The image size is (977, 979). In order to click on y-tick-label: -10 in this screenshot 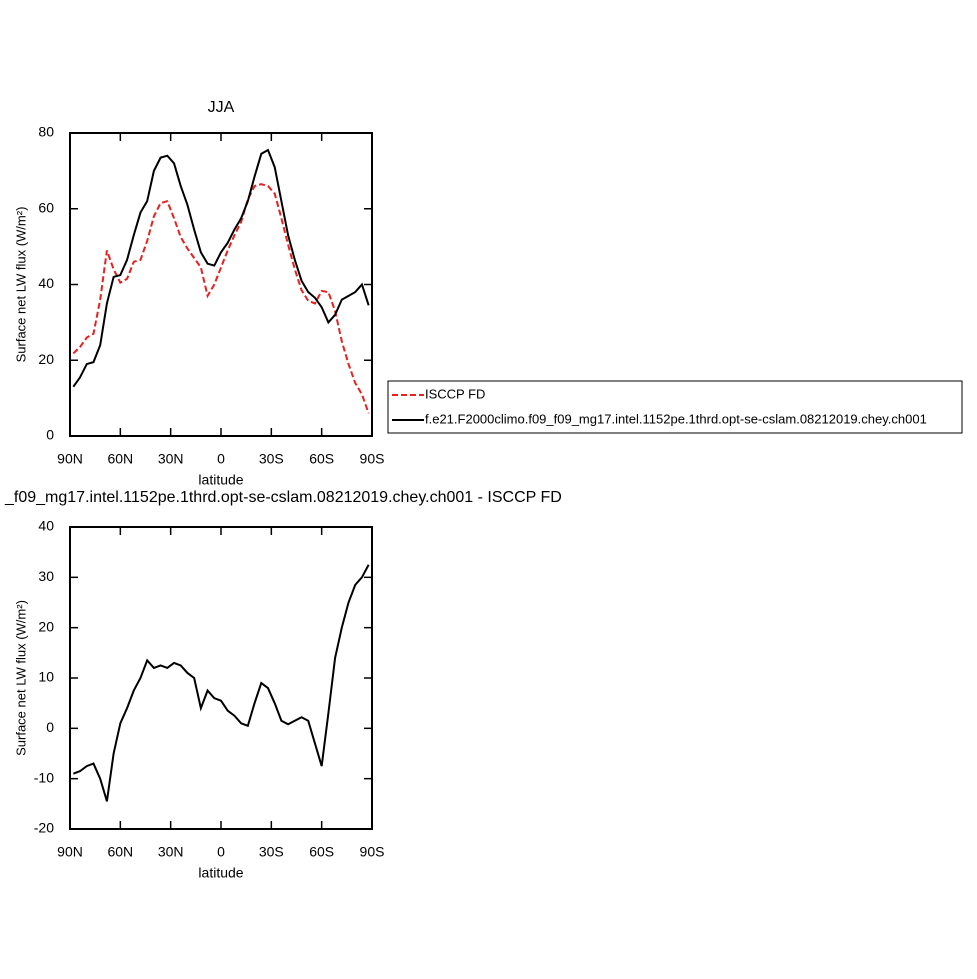, I will do `click(44, 777)`.